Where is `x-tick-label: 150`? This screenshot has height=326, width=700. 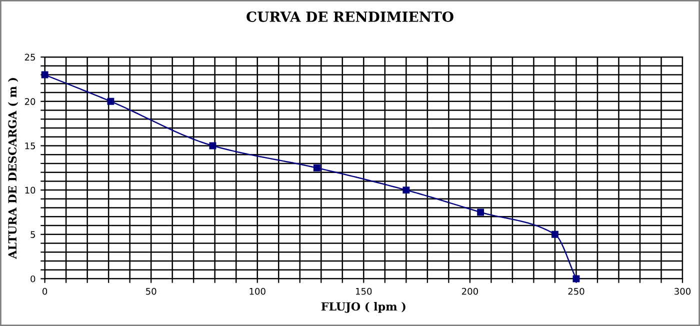
x-tick-label: 150 is located at coordinates (364, 291).